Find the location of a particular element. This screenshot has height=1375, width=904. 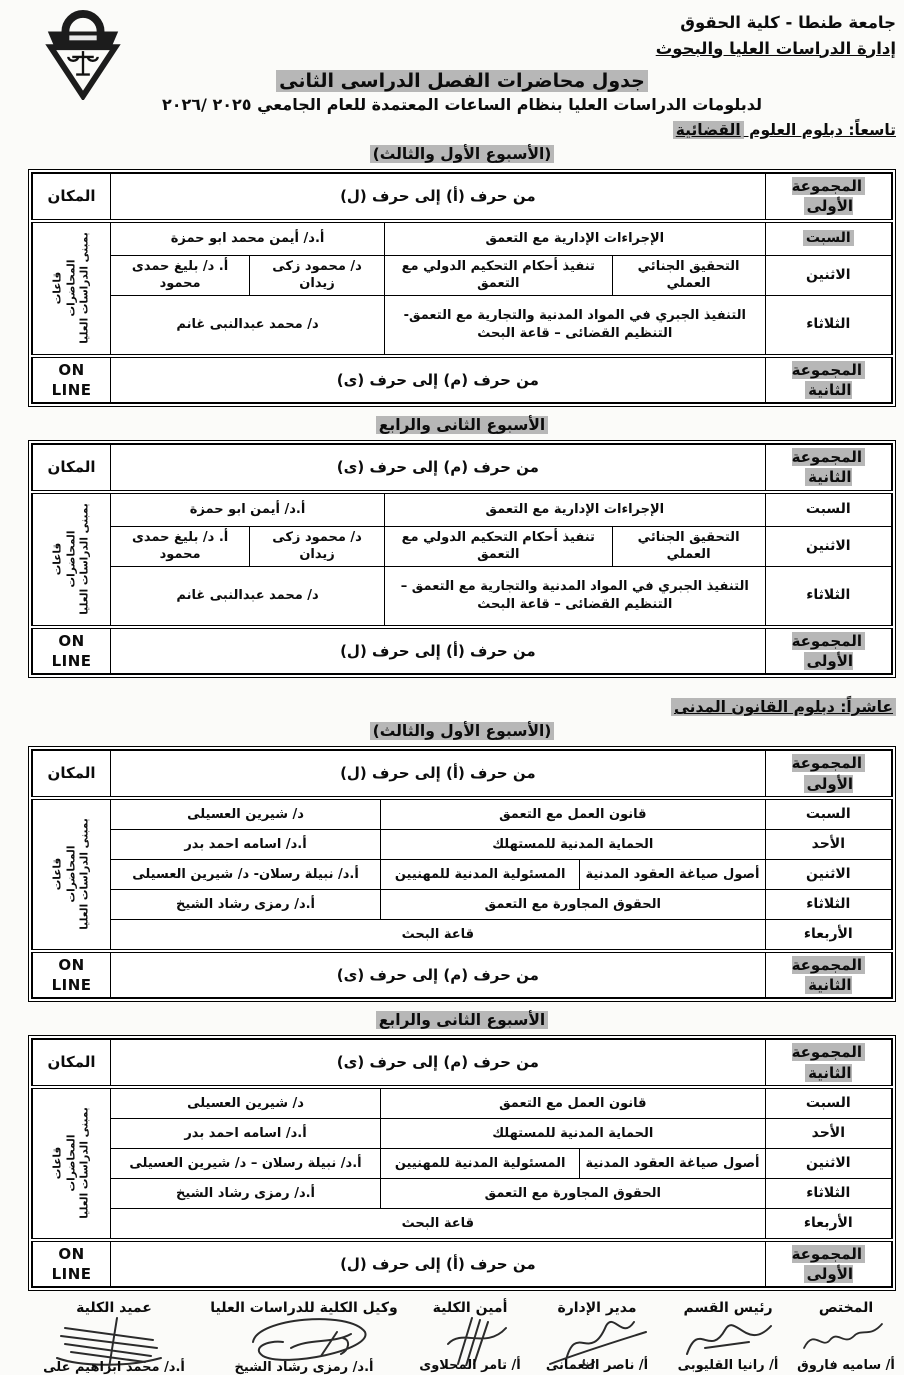

signature-specialist: المختص أ/ ساميه فاروق is located at coordinates (846, 1337).